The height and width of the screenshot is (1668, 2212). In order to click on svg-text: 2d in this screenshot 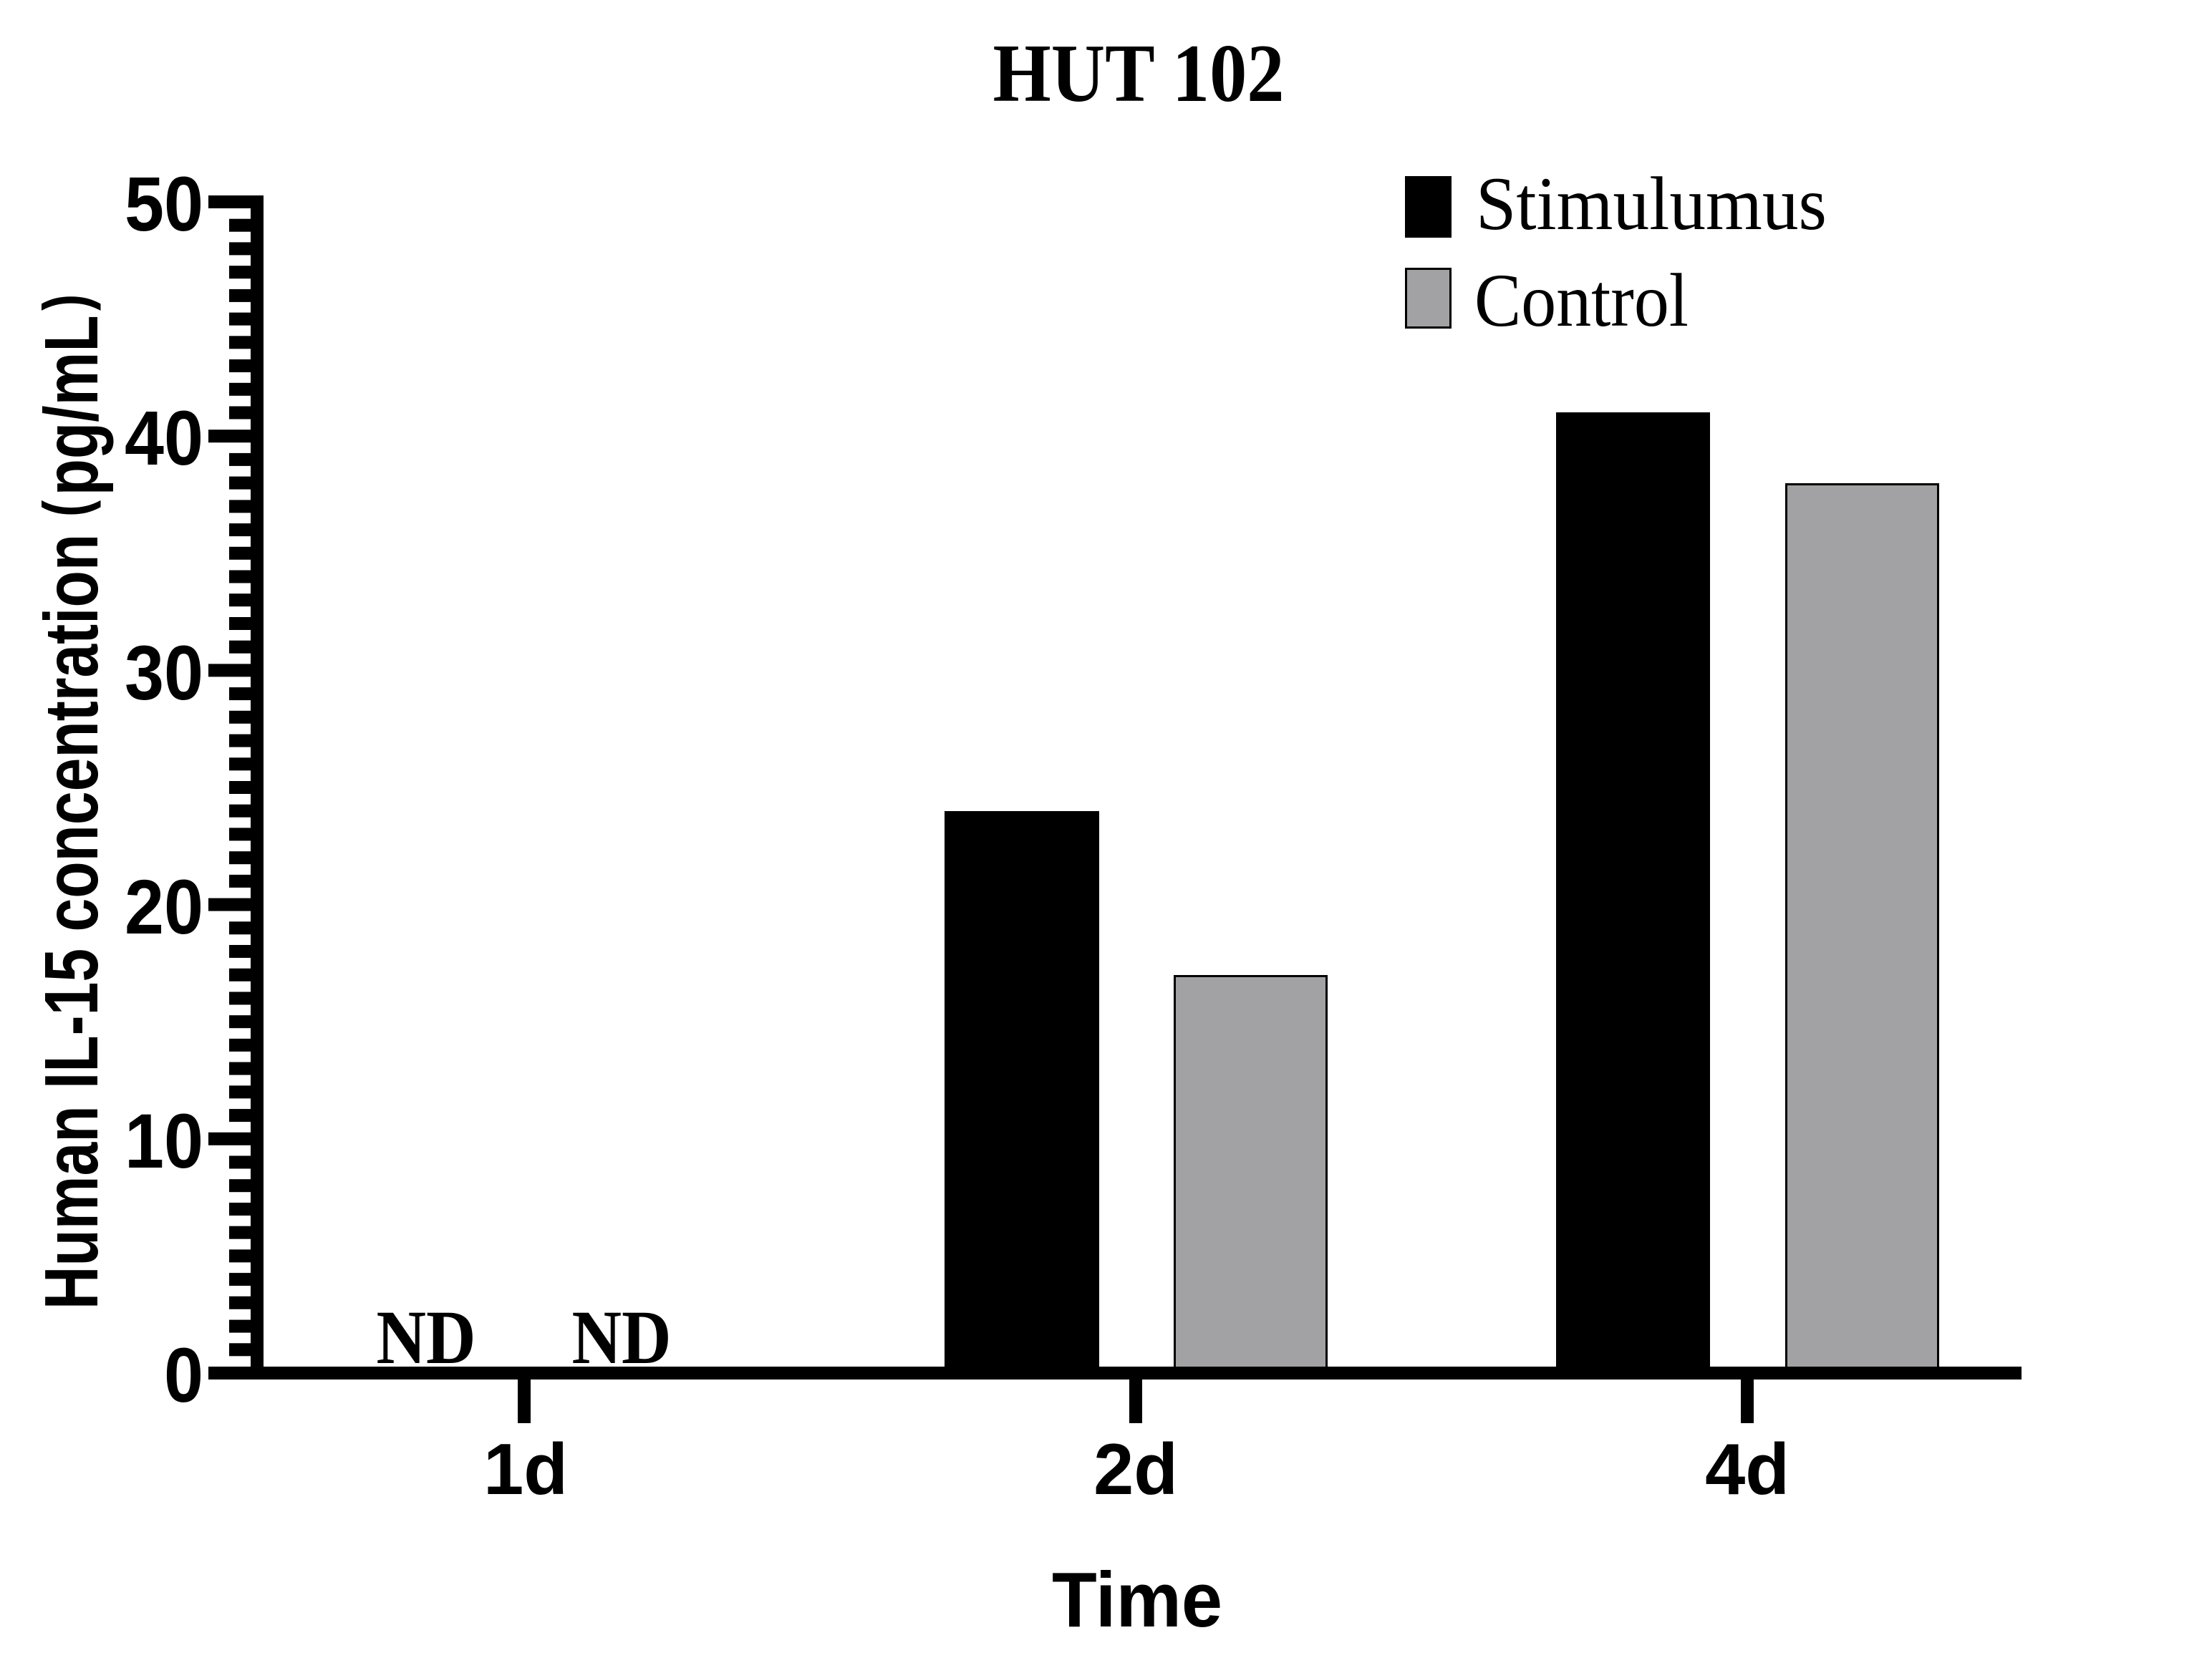, I will do `click(1135, 1470)`.